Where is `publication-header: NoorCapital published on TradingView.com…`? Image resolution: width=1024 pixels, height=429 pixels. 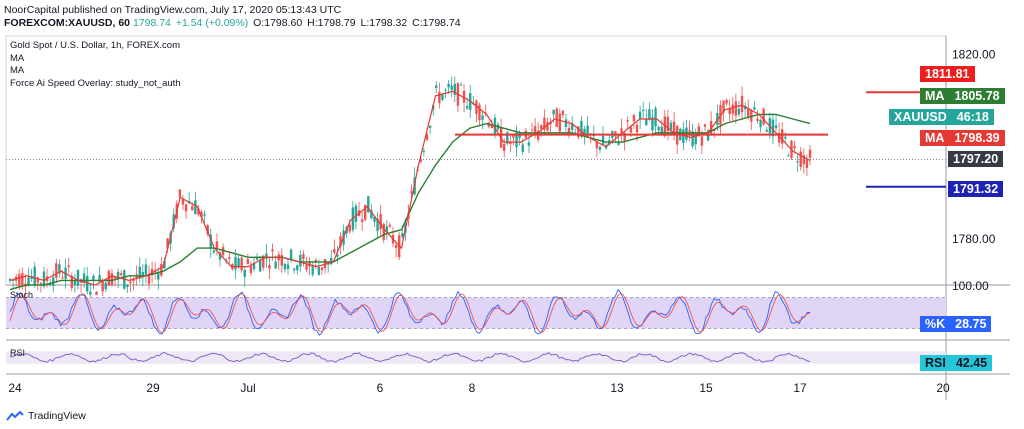 publication-header: NoorCapital published on TradingView.com… is located at coordinates (512, 18).